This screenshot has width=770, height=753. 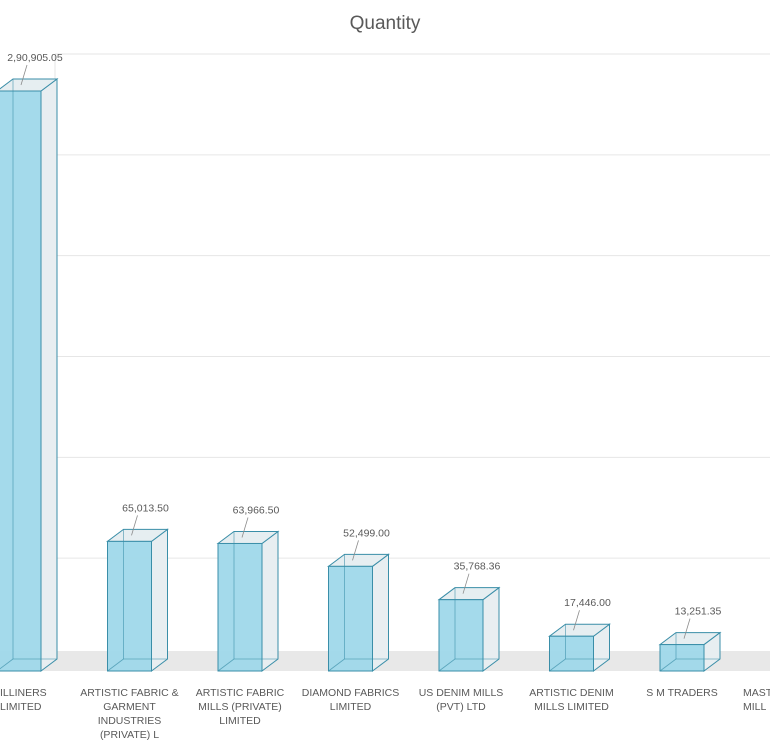 What do you see at coordinates (461, 700) in the screenshot?
I see `category-label: US DENIM MILLS (PVT) LTD` at bounding box center [461, 700].